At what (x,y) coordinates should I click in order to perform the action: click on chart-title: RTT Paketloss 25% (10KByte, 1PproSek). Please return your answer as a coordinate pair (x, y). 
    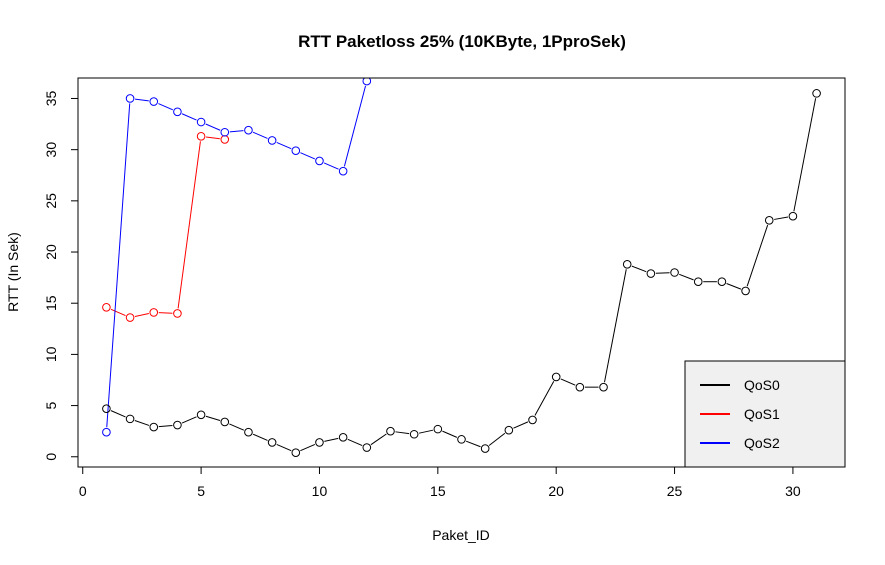
    Looking at the image, I should click on (462, 41).